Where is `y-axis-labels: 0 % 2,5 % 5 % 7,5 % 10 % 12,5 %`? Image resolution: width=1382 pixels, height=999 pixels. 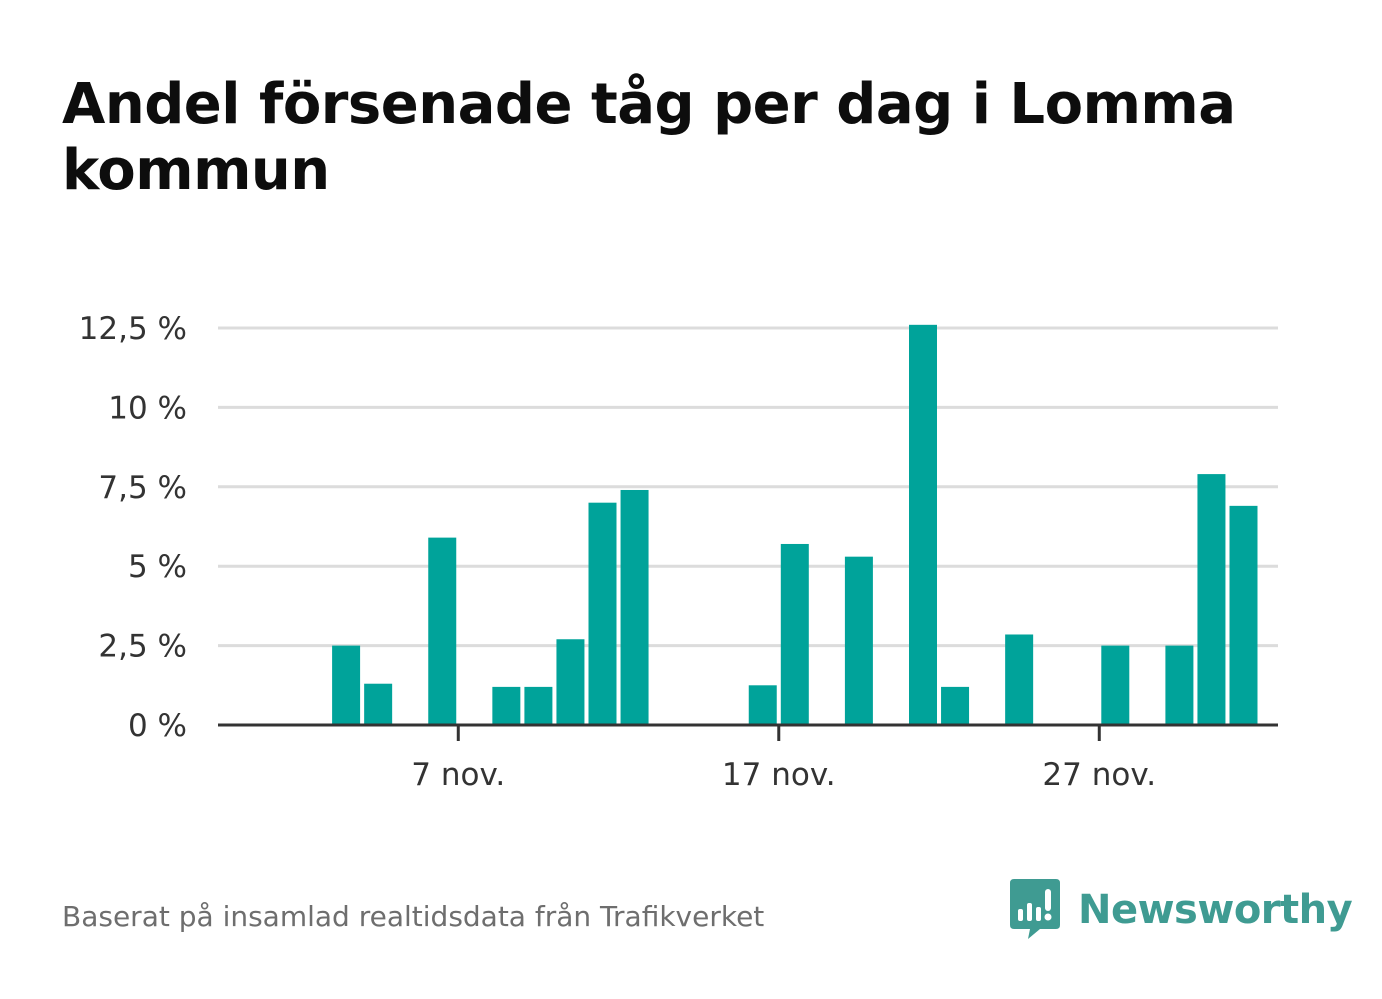
y-axis-labels: 0 % 2,5 % 5 % 7,5 % 10 % 12,5 % is located at coordinates (133, 527).